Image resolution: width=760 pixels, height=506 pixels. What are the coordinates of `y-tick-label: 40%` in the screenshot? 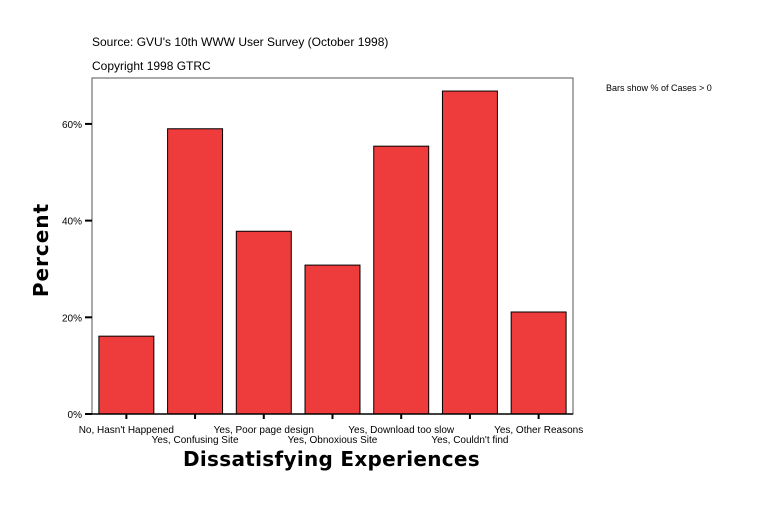 It's located at (72, 222).